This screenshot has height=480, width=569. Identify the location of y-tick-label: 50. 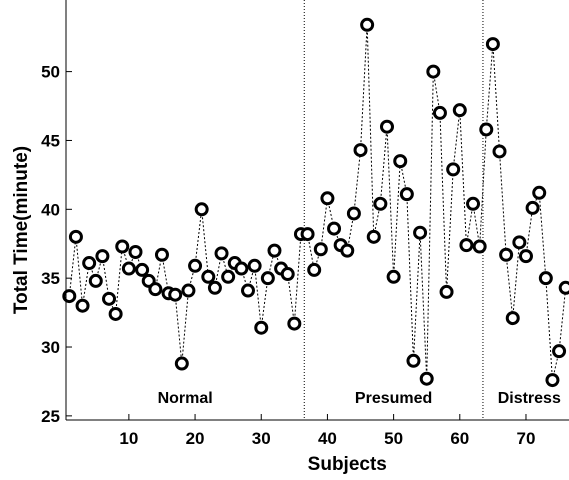
(50, 72).